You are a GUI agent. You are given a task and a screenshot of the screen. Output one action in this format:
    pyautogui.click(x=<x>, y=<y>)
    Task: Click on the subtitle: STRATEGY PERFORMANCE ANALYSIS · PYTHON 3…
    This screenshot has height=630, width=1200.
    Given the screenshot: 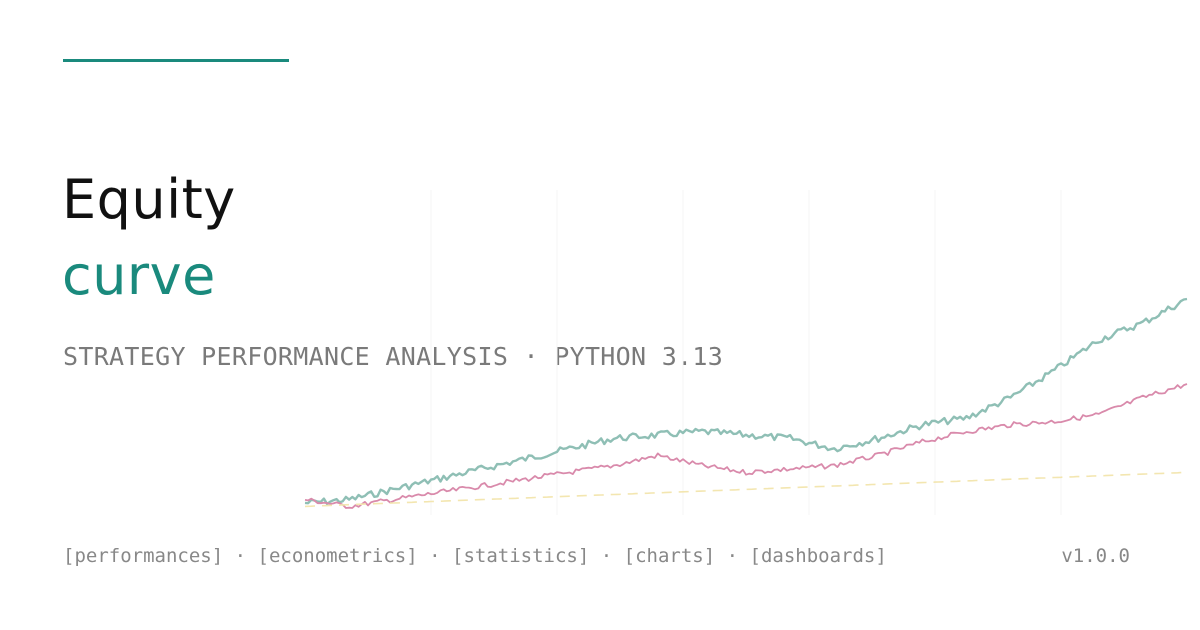 What is the action you would take?
    pyautogui.click(x=393, y=356)
    